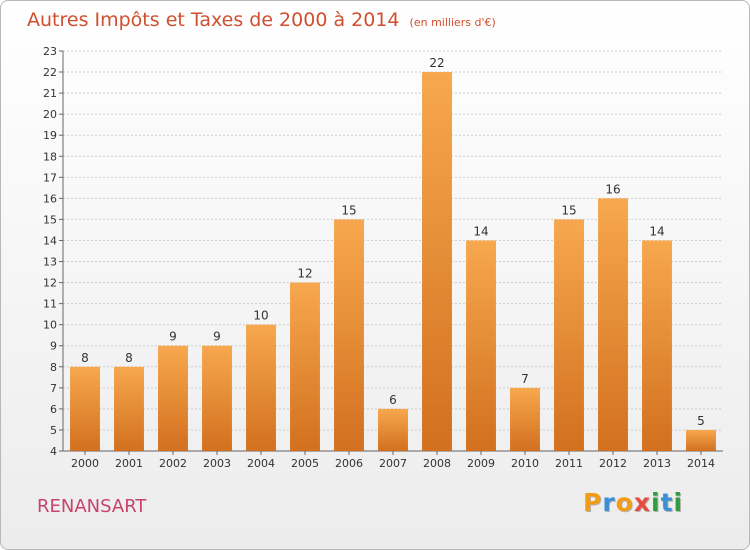  What do you see at coordinates (525, 463) in the screenshot?
I see `x-tick-label: 2010` at bounding box center [525, 463].